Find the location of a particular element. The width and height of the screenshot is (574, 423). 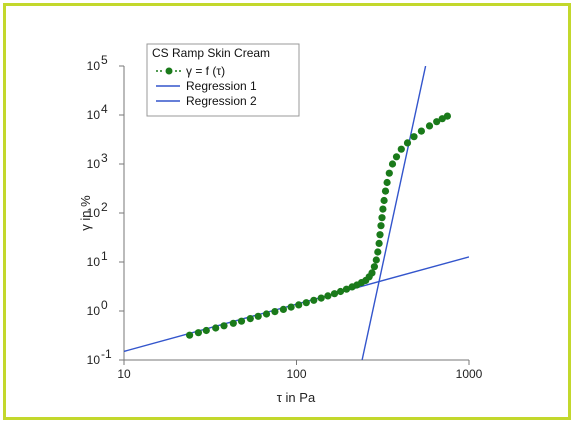

x-tick-label: 1000 is located at coordinates (469, 374).